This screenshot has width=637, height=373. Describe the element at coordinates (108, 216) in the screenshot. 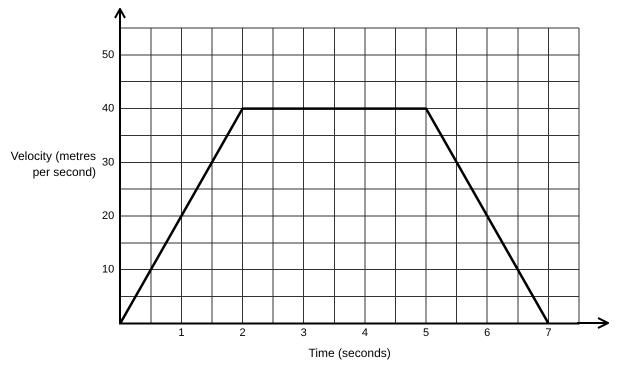

I see `y-tick-label: 20` at that location.